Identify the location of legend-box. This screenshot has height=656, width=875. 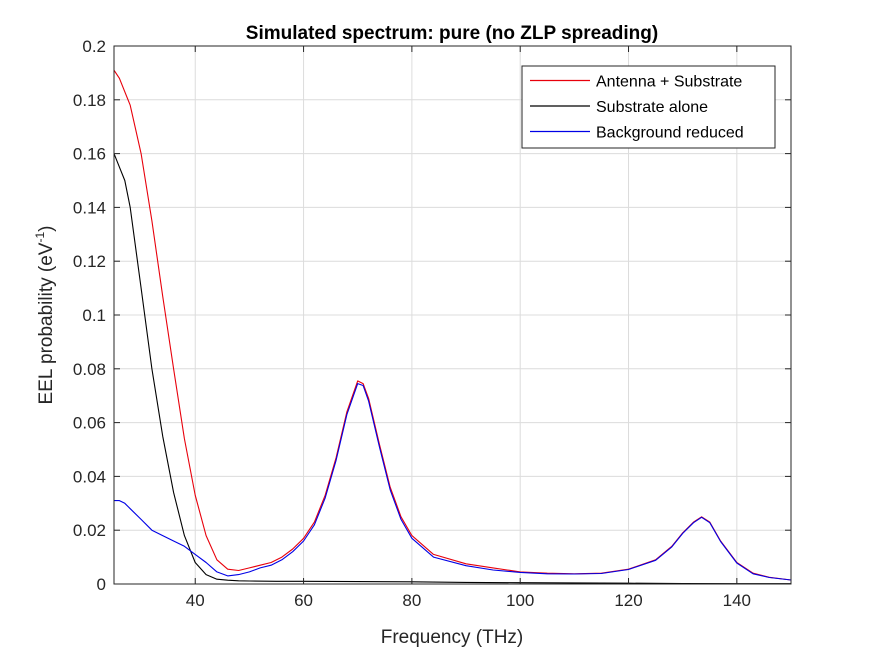
(648, 107).